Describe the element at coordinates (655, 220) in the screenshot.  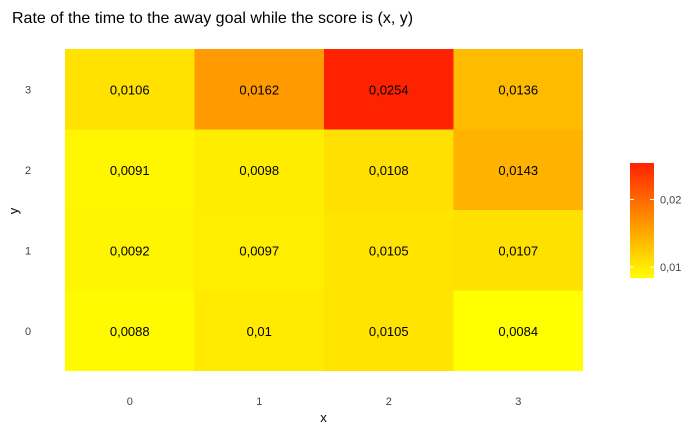
I see `color-legend: 0,01 0,02` at that location.